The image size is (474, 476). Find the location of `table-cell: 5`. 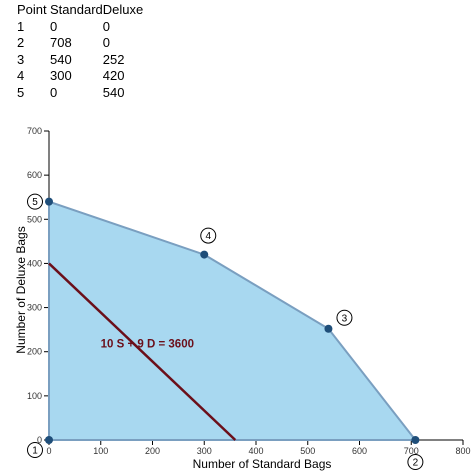

table-cell: 5 is located at coordinates (21, 92).